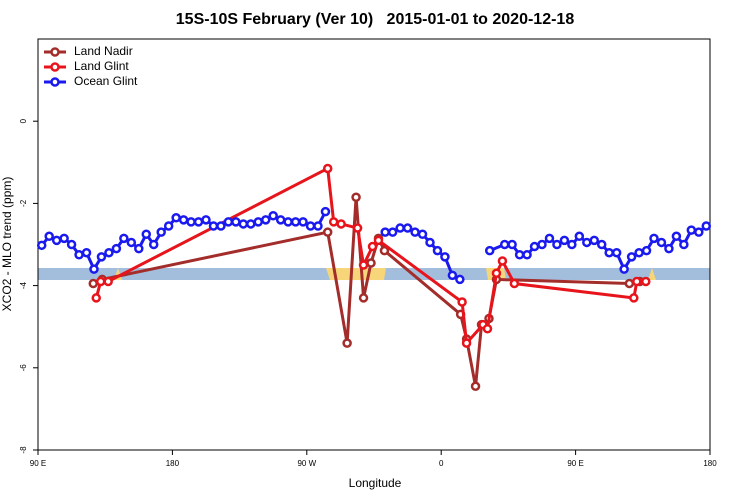 The image size is (750, 500). I want to click on y-tick-label: -8, so click(23, 450).